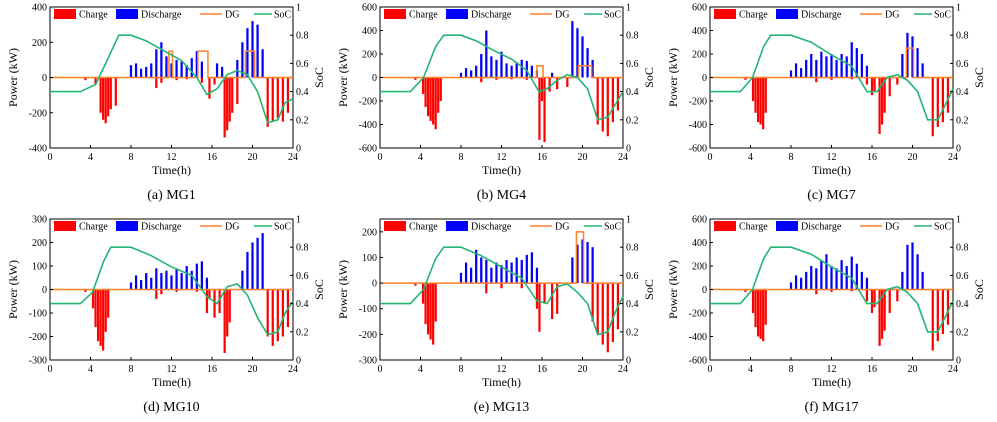 Image resolution: width=997 pixels, height=422 pixels. What do you see at coordinates (420, 369) in the screenshot?
I see `x-tick-label: 4` at bounding box center [420, 369].